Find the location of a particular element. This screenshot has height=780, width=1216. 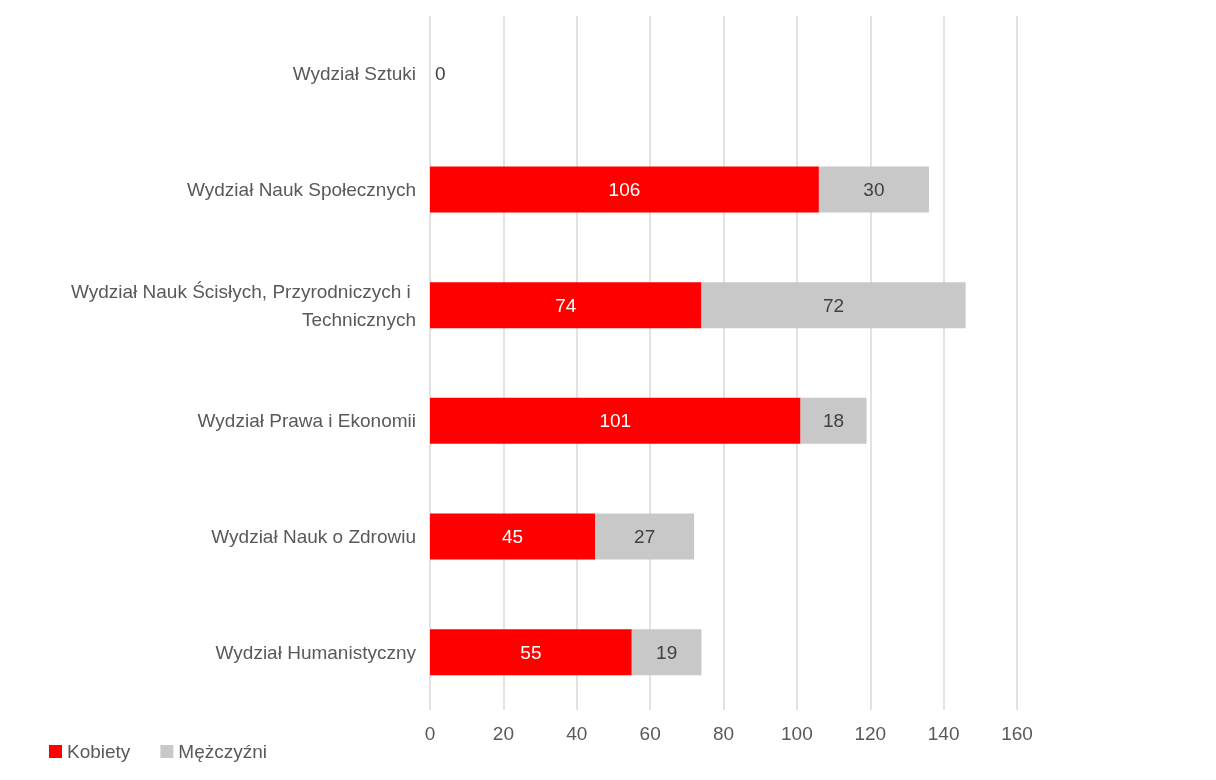

x-tick-label: 140 is located at coordinates (943, 733).